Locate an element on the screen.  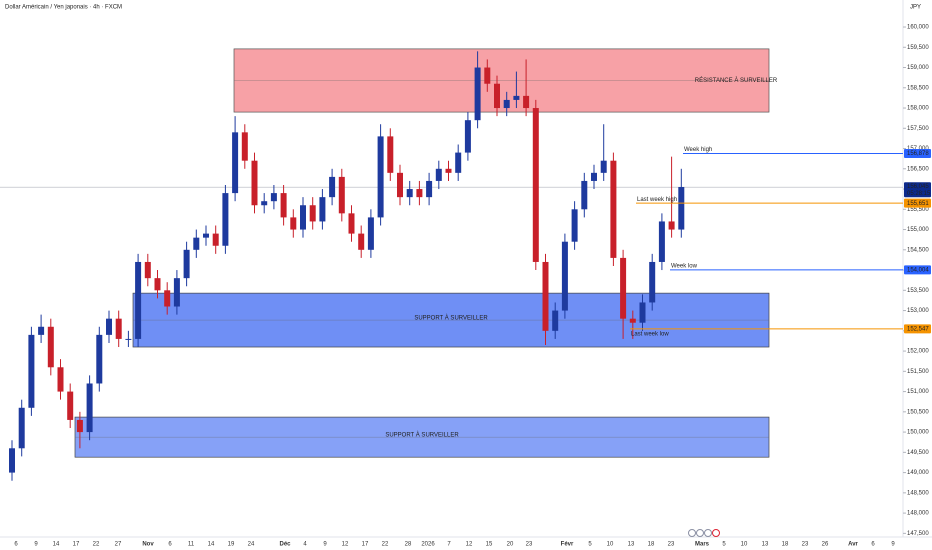
y-tick-label: 154,500 is located at coordinates (918, 250).